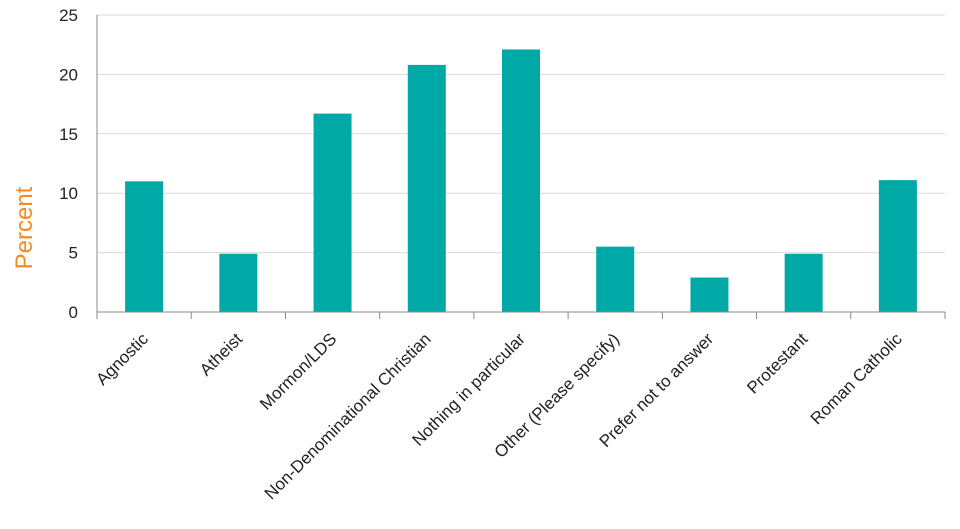 Image resolution: width=960 pixels, height=529 pixels. Describe the element at coordinates (73, 253) in the screenshot. I see `y-tick-label: 5` at that location.